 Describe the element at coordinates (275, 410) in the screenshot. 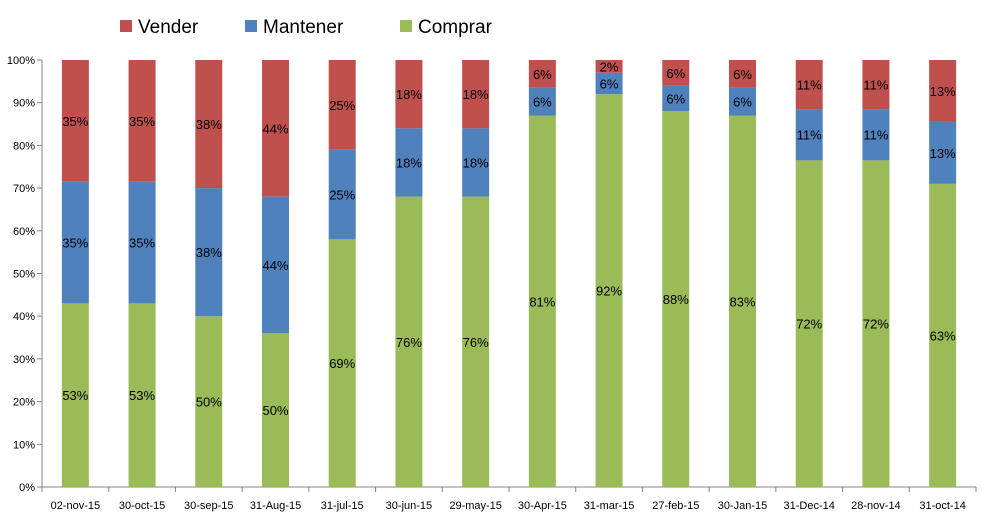

I see `data-label-comprar: 50%` at that location.